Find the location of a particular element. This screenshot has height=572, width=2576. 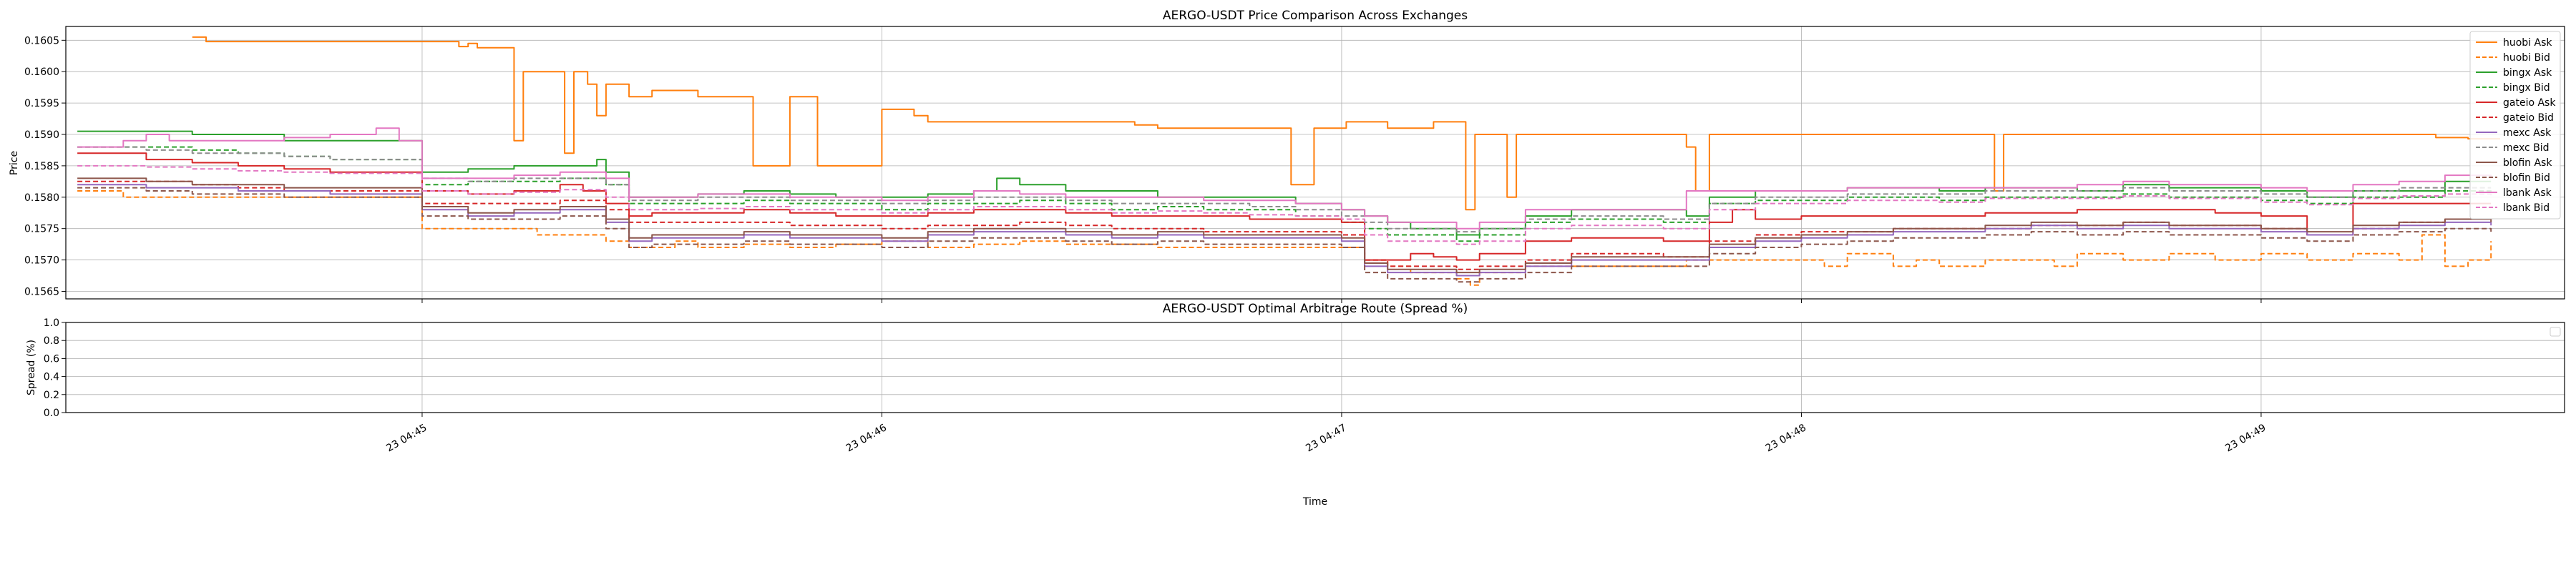

x-axis-label: Time is located at coordinates (1314, 502).